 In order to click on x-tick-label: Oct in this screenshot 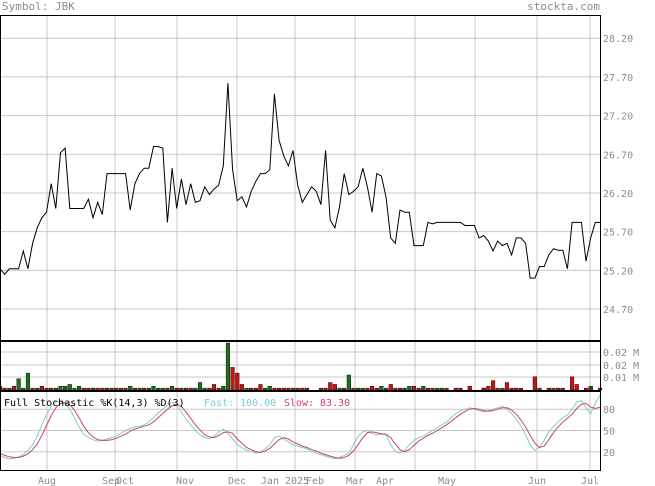, I will do `click(125, 481)`.